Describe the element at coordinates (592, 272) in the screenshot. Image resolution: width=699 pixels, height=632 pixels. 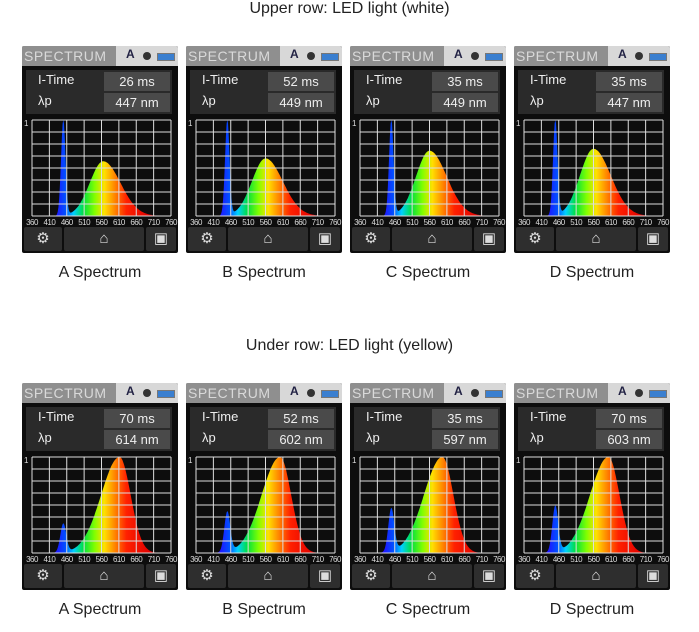
I see `panel-caption: D Spectrum` at that location.